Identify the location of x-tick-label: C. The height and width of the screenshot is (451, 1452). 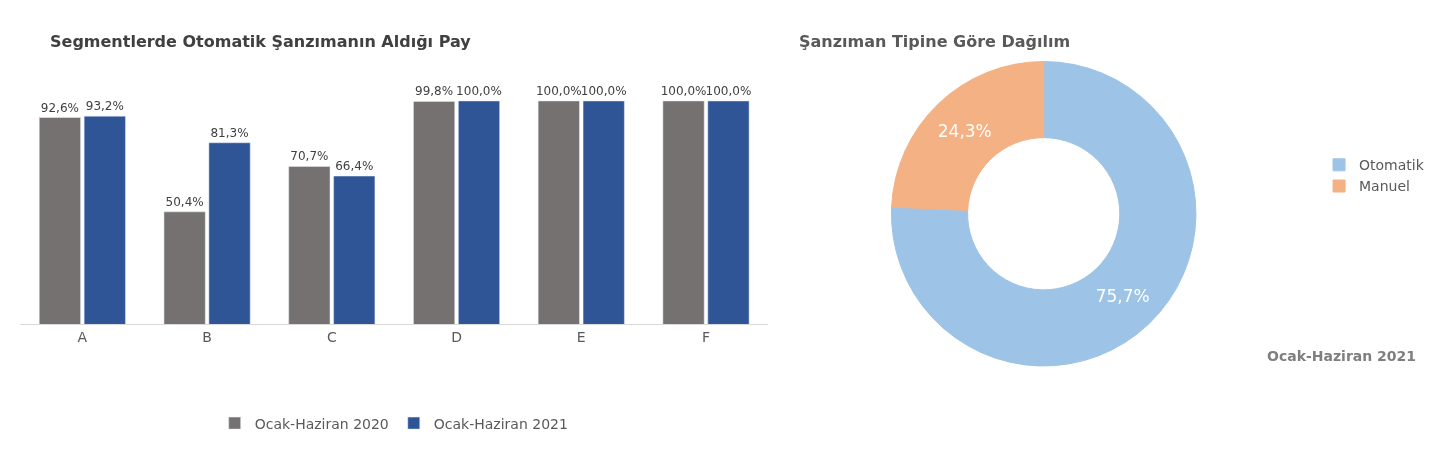
(331, 337).